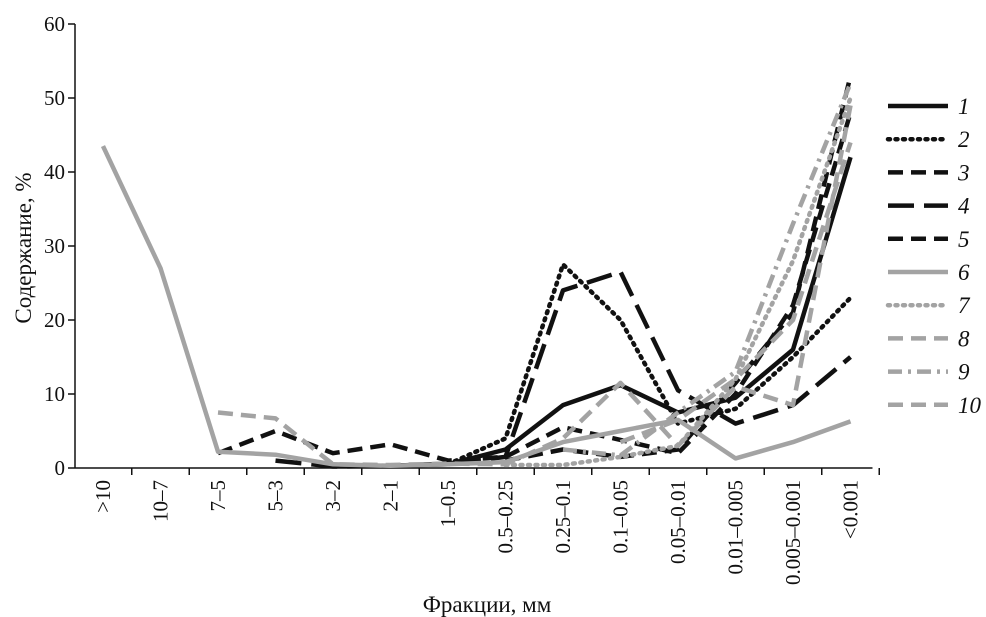 The width and height of the screenshot is (986, 617). I want to click on x-tick-label: 0.1–0.05, so click(621, 517).